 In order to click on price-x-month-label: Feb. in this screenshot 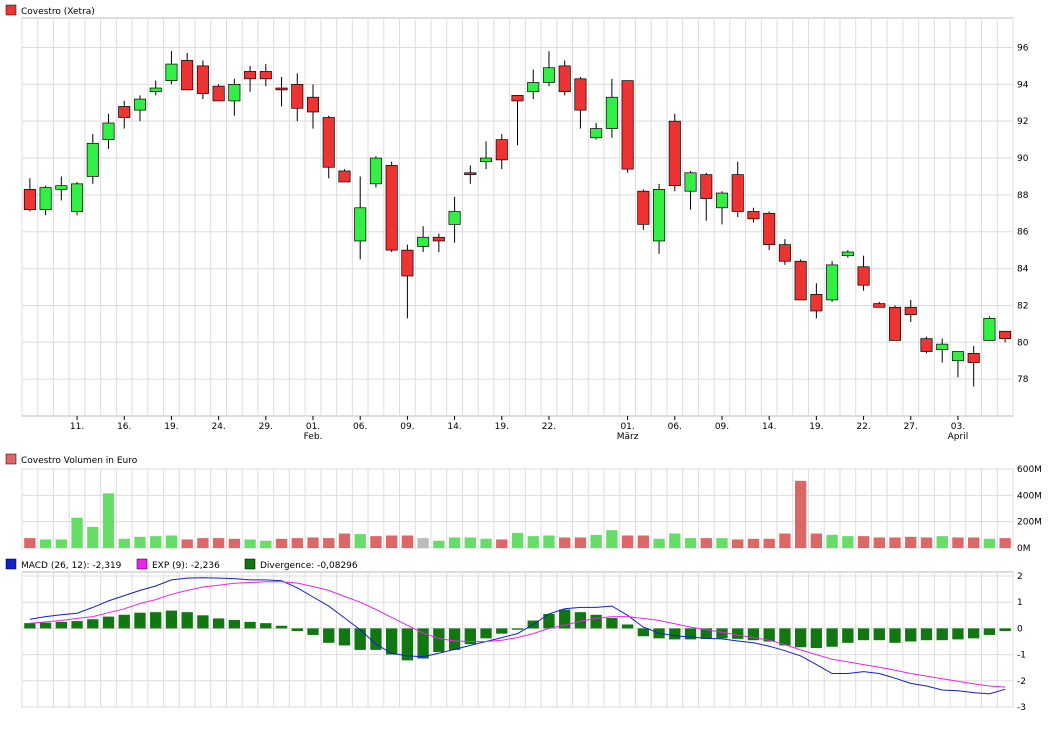, I will do `click(313, 437)`.